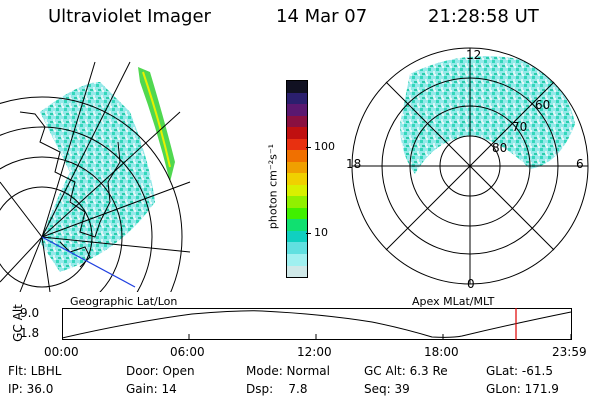 Image resolution: width=600 pixels, height=400 pixels. Describe the element at coordinates (580, 164) in the screenshot. I see `mlt-label-6: 6` at that location.